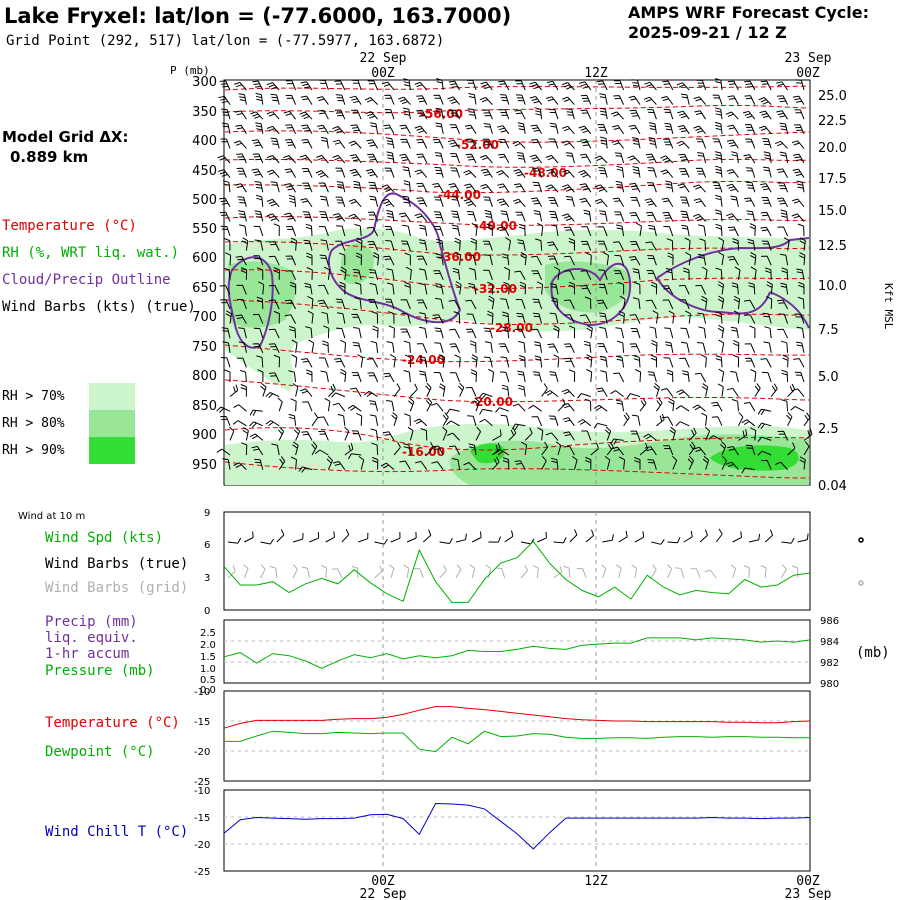  Describe the element at coordinates (207, 545) in the screenshot. I see `wind-ytick: 6` at that location.